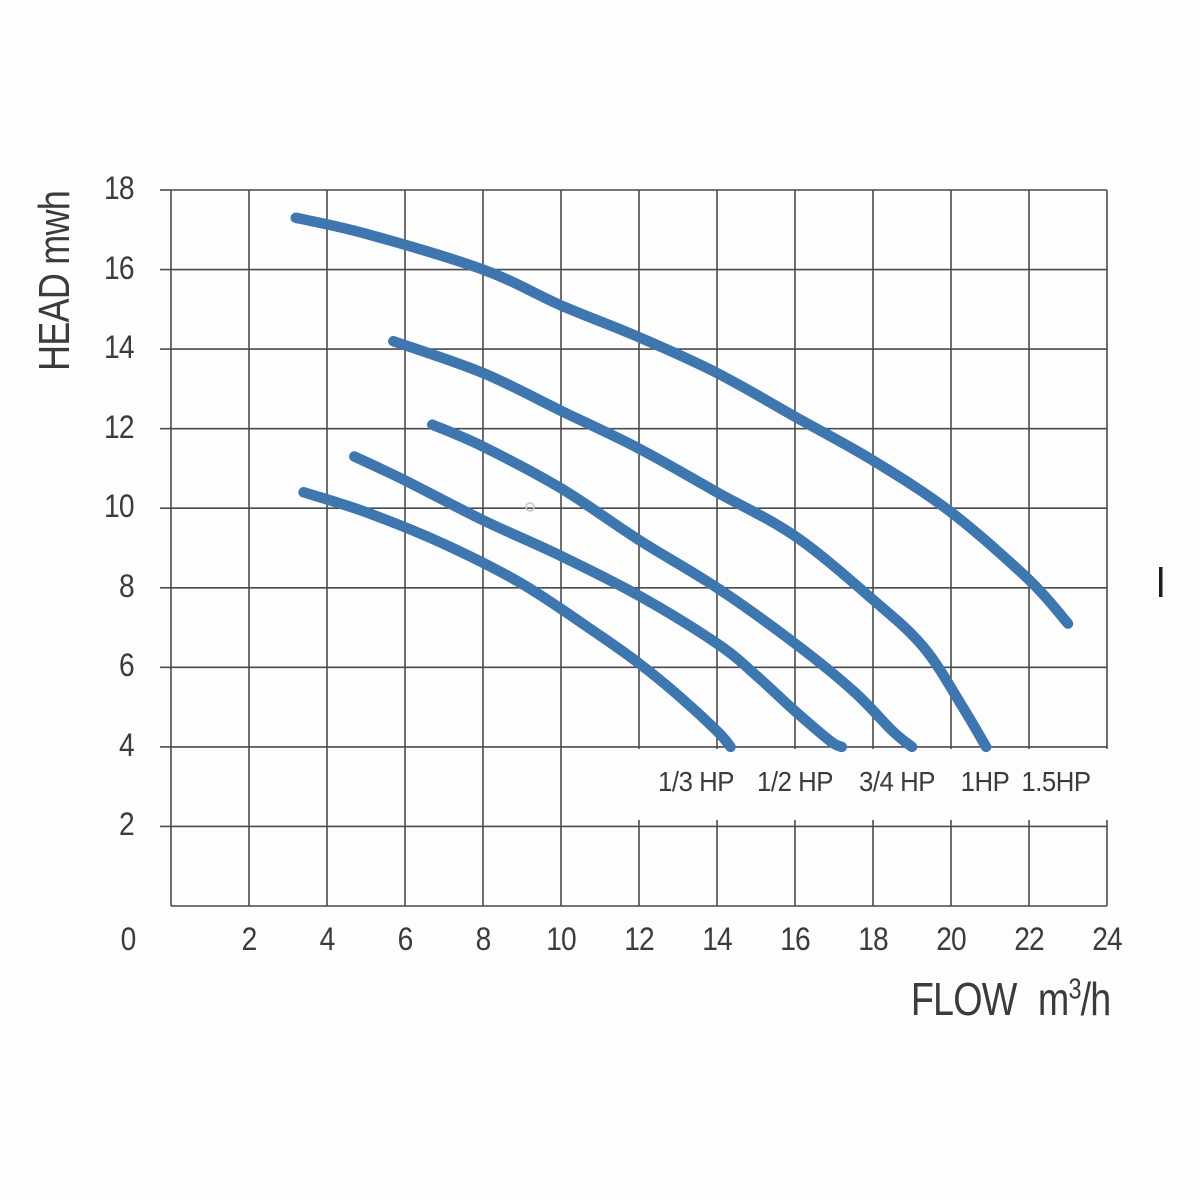  What do you see at coordinates (128, 939) in the screenshot?
I see `origin-tick-label: 0` at bounding box center [128, 939].